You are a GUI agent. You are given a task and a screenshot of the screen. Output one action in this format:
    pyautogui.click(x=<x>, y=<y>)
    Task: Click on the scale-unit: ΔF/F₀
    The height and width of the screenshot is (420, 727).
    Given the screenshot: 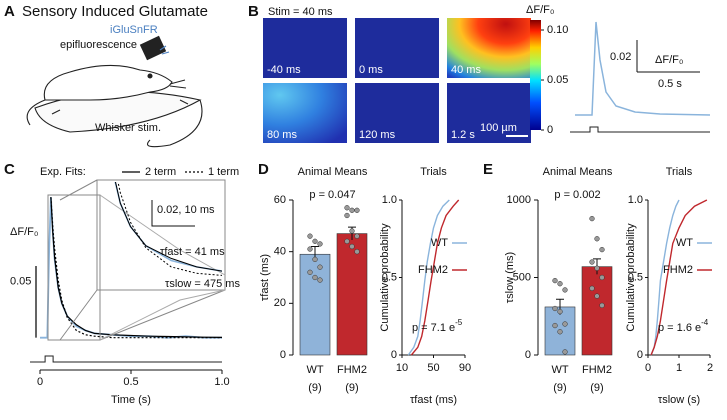 What is the action you would take?
    pyautogui.click(x=669, y=60)
    